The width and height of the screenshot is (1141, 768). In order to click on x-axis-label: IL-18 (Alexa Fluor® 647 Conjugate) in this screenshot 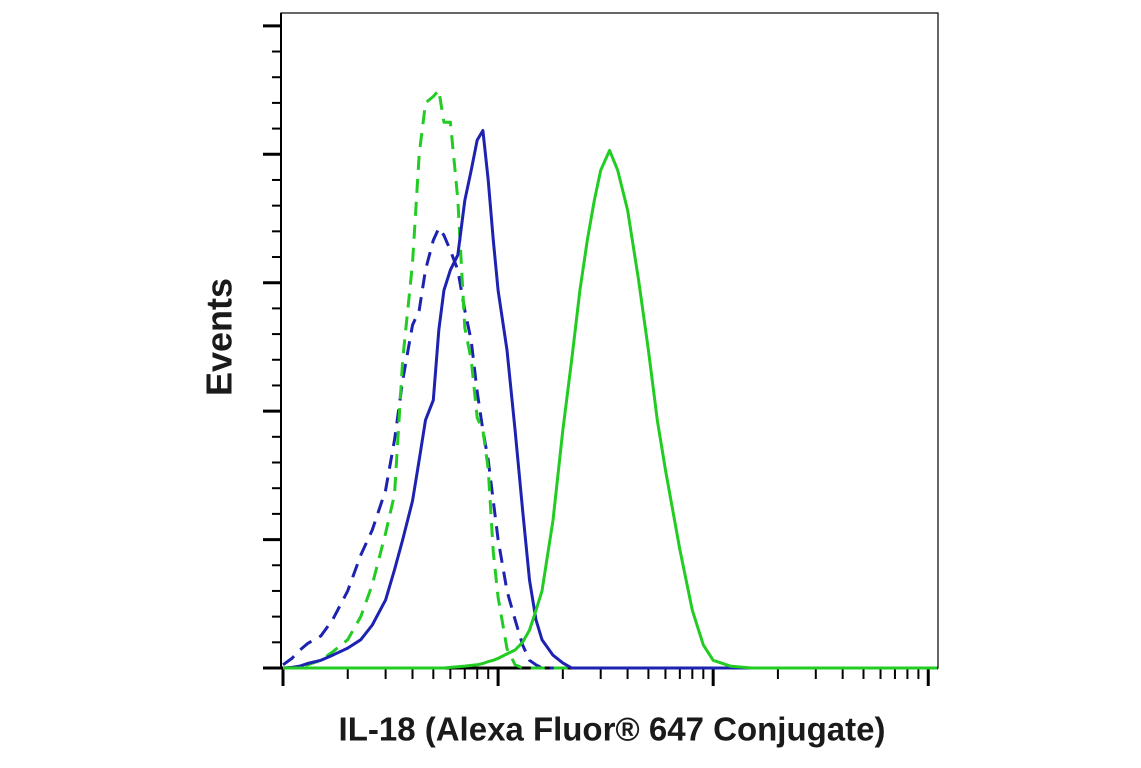, I will do `click(612, 729)`.